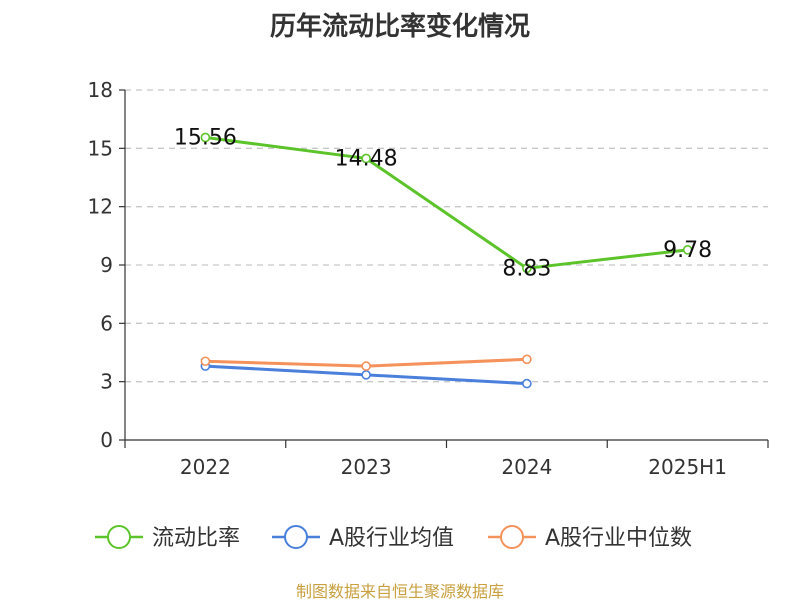  What do you see at coordinates (399, 591) in the screenshot?
I see `source-note: 制图数据来自恒生聚源数据库` at bounding box center [399, 591].